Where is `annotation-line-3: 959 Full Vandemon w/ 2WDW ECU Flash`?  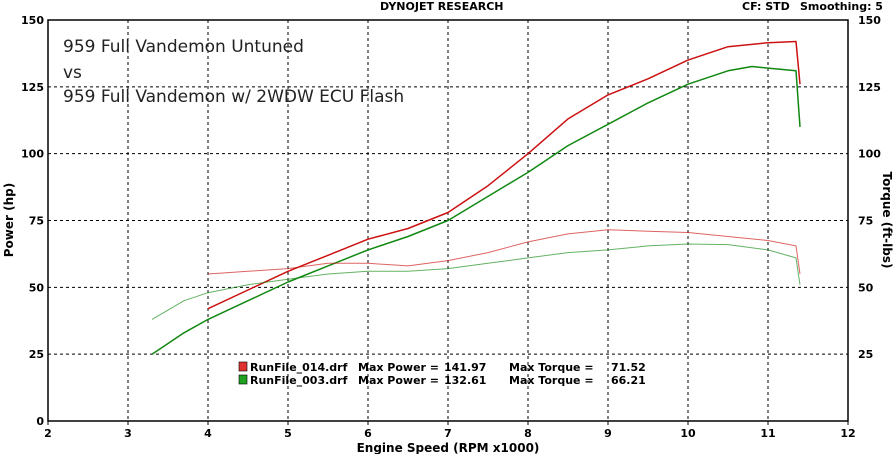
annotation-line-3: 959 Full Vandemon w/ 2WDW ECU Flash is located at coordinates (233, 97).